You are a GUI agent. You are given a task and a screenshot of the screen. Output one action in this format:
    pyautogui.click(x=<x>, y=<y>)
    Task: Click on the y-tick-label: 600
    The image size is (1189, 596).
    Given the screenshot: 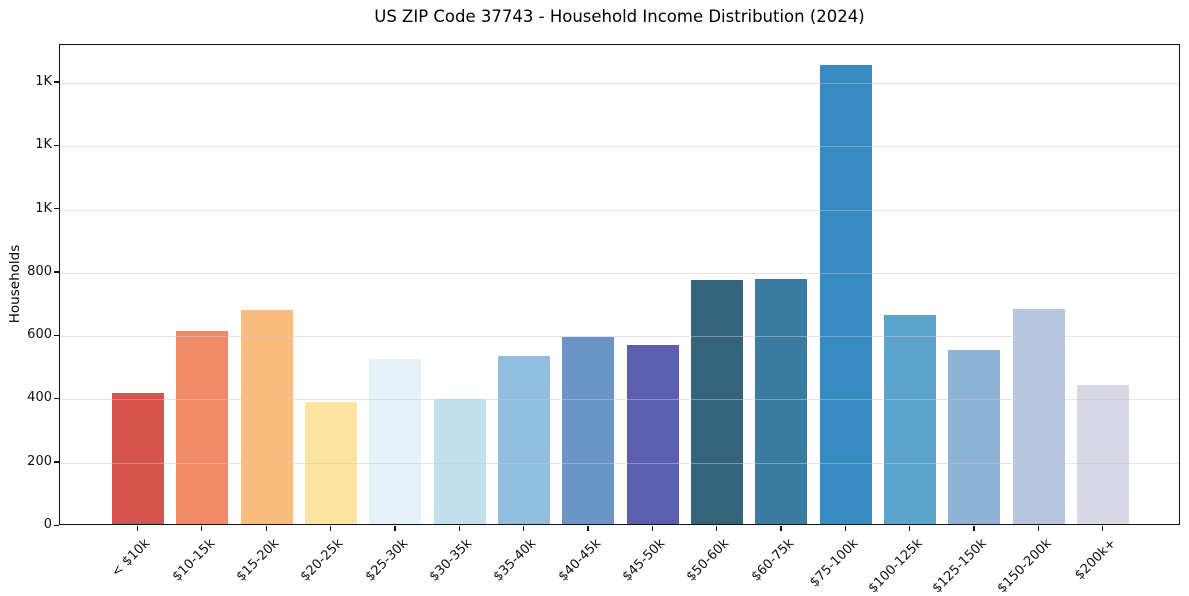 What is the action you would take?
    pyautogui.click(x=39, y=335)
    